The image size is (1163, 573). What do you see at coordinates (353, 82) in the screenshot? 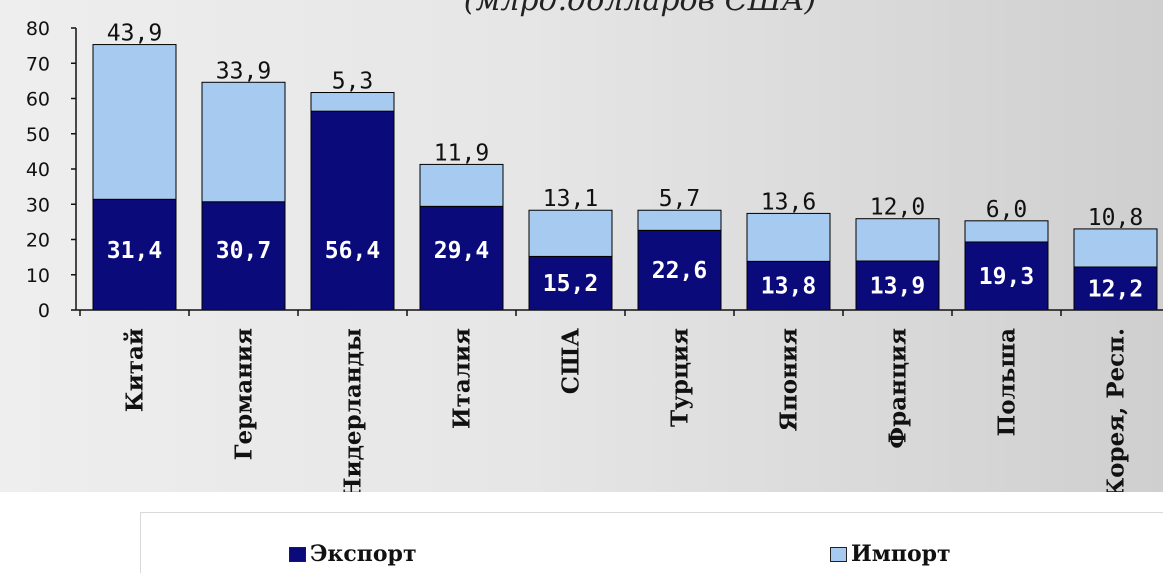
I see `data-label-import: 5,3` at bounding box center [353, 82].